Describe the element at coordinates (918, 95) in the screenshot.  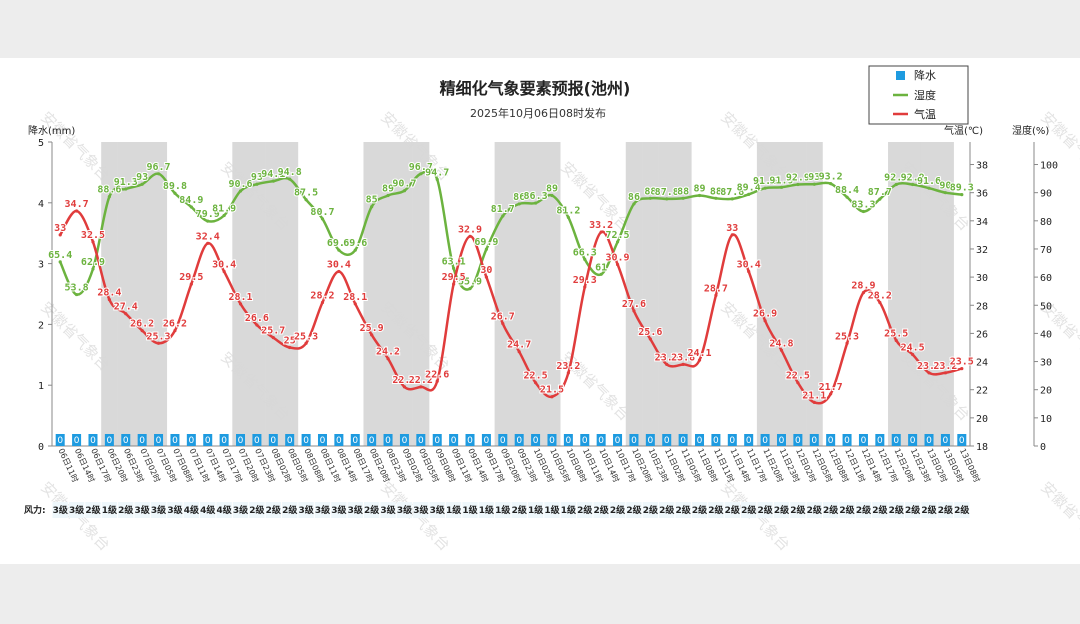
I see `legend: 降水 湿度 气温` at that location.